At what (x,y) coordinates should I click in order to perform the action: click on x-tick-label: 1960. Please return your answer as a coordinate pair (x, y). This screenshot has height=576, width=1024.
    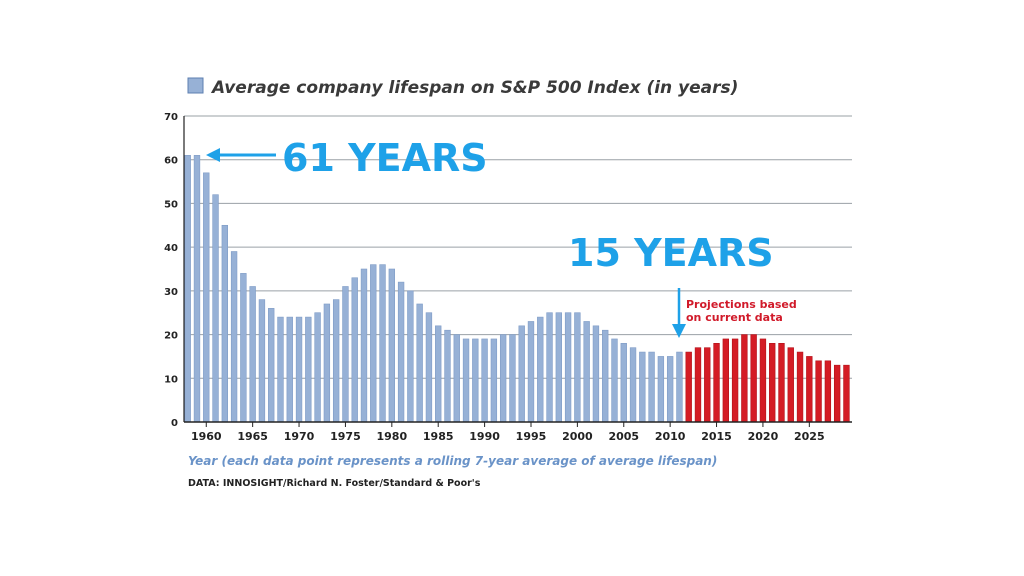
    Looking at the image, I should click on (206, 436).